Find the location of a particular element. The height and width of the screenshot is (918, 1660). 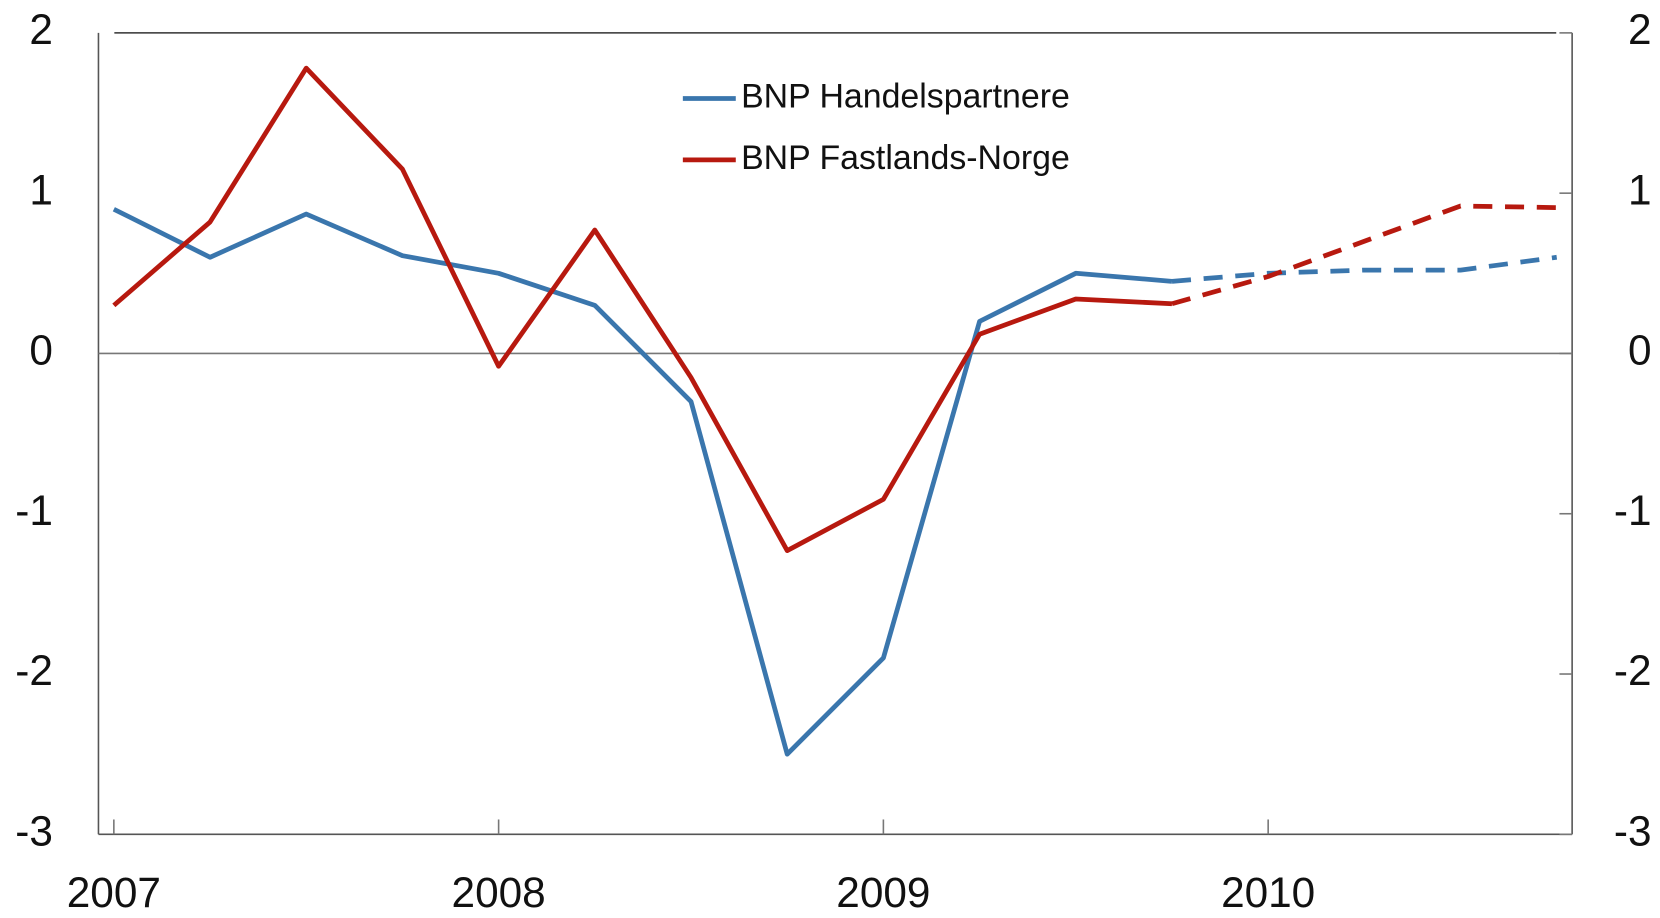

y2-tick-label: 2 is located at coordinates (1640, 29).